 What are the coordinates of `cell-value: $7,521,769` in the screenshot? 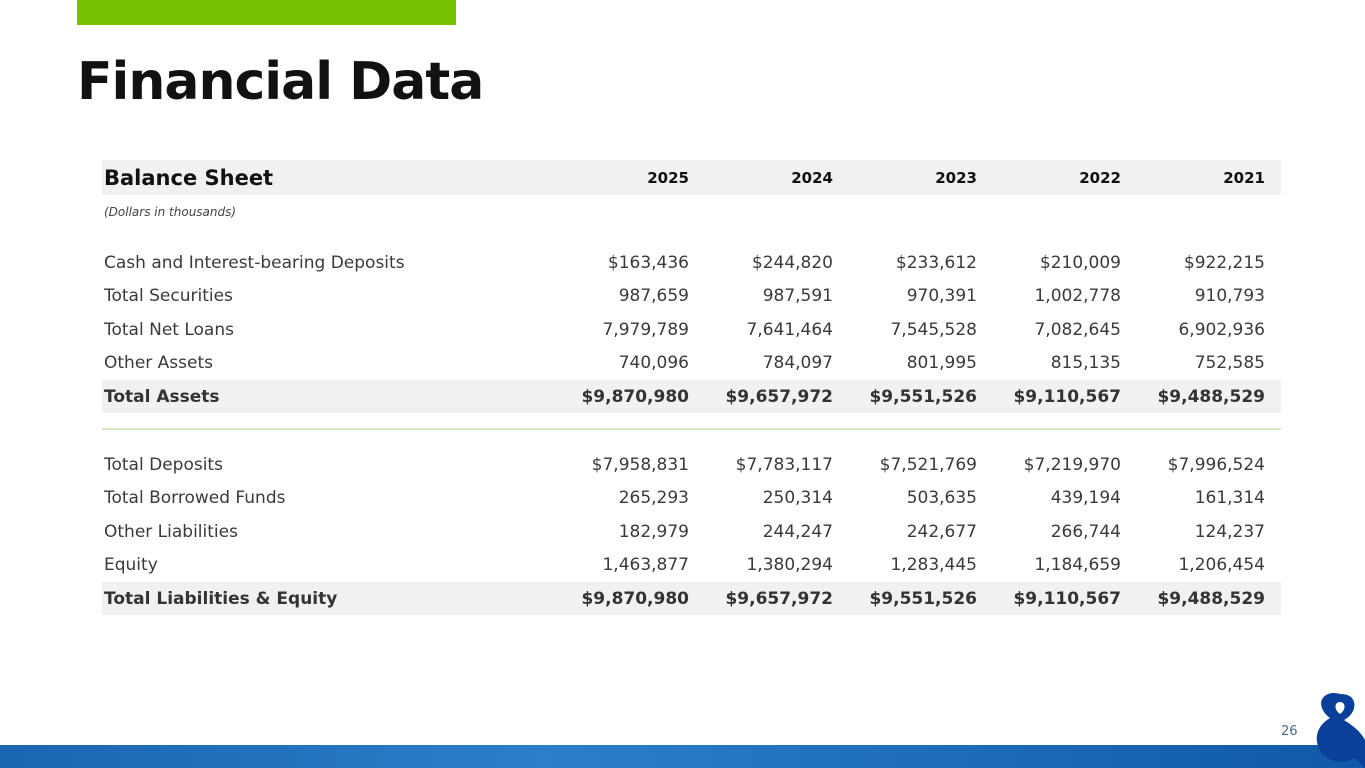 It's located at (928, 464).